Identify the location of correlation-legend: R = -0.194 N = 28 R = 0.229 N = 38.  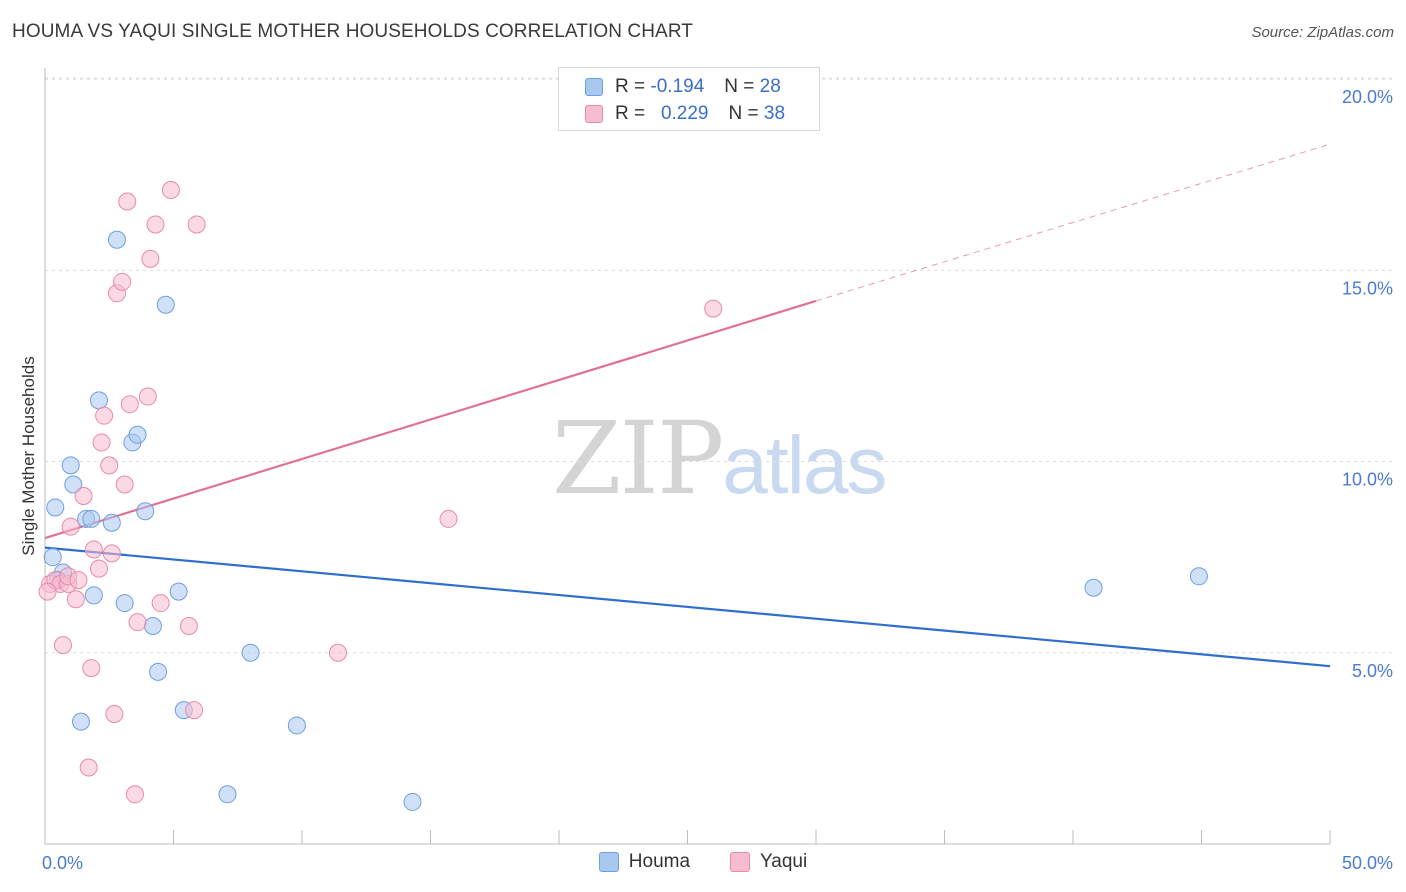
(689, 99).